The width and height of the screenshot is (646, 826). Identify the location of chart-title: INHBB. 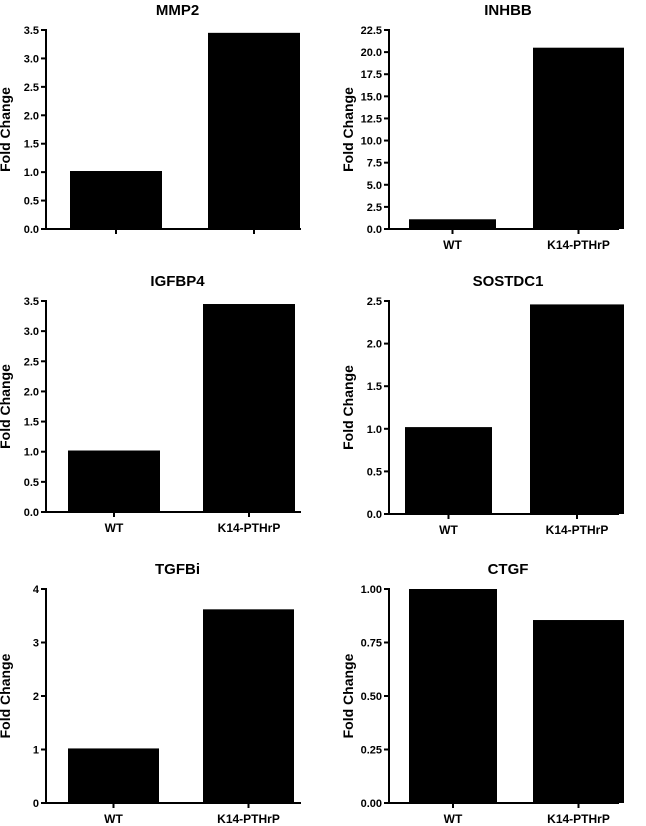
(508, 10).